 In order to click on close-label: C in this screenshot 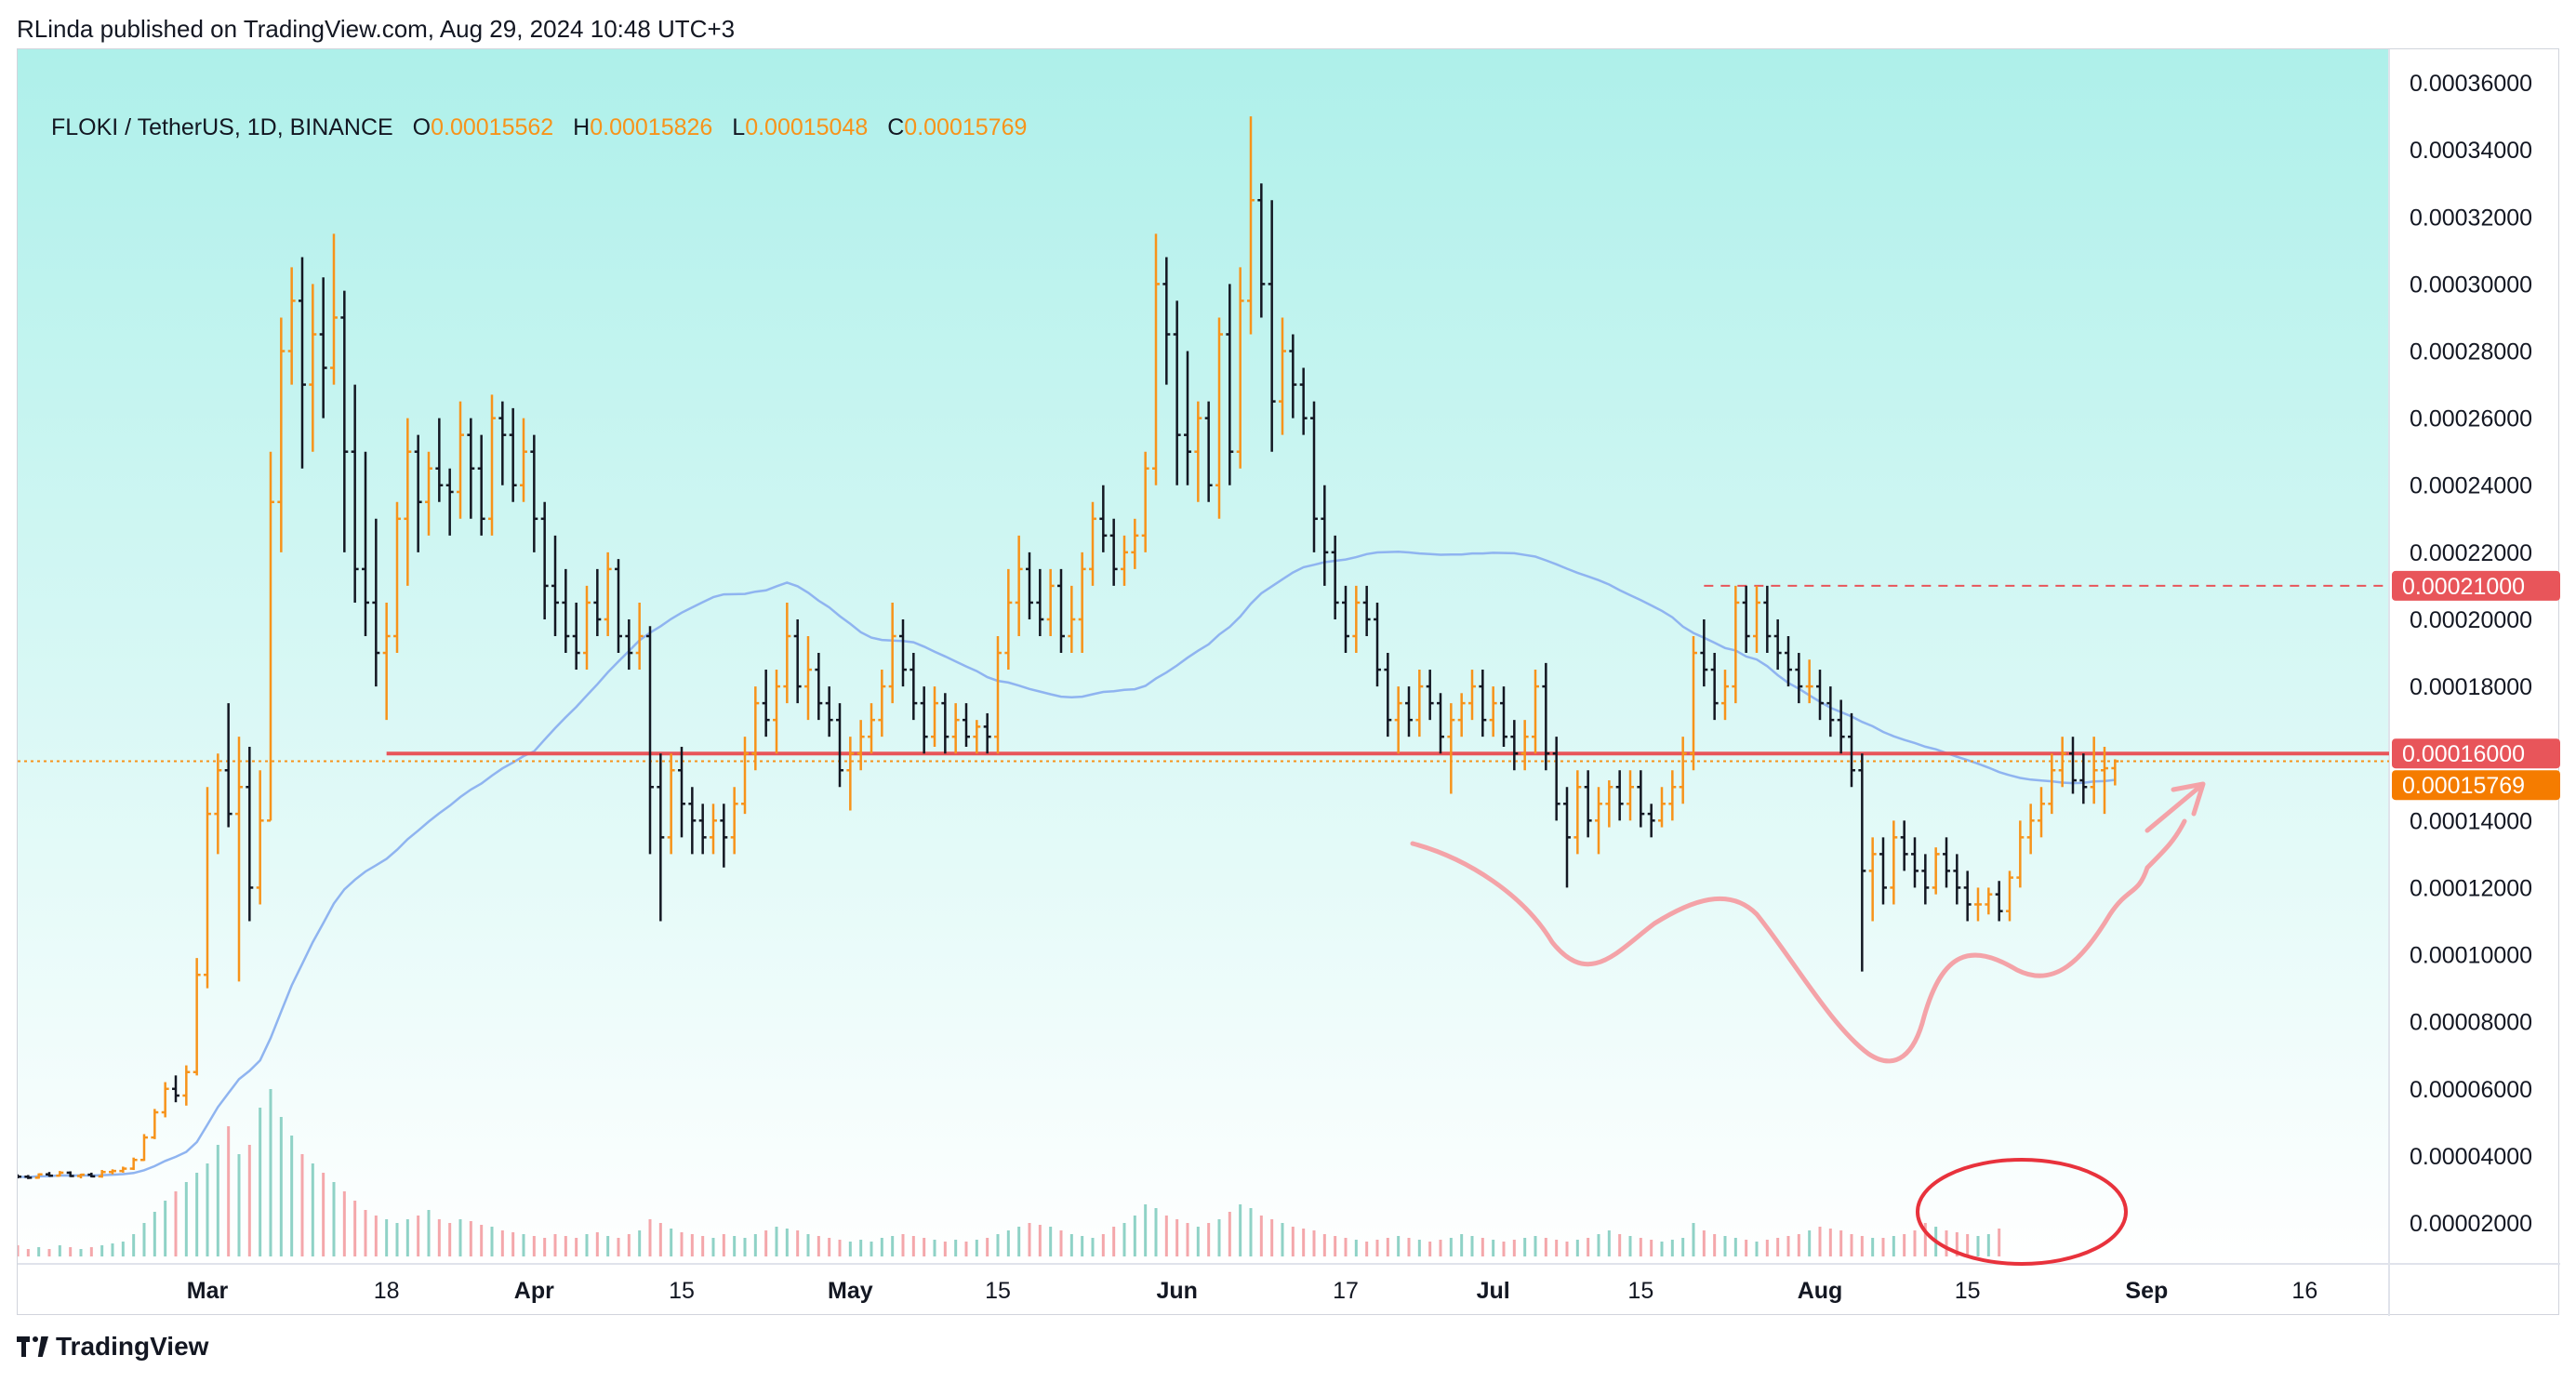, I will do `click(896, 127)`.